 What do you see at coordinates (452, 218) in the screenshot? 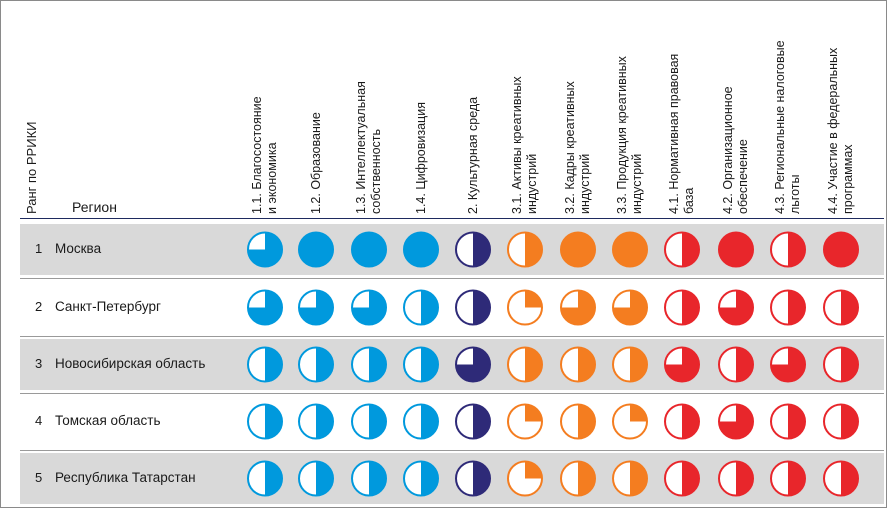
I see `header-divider` at bounding box center [452, 218].